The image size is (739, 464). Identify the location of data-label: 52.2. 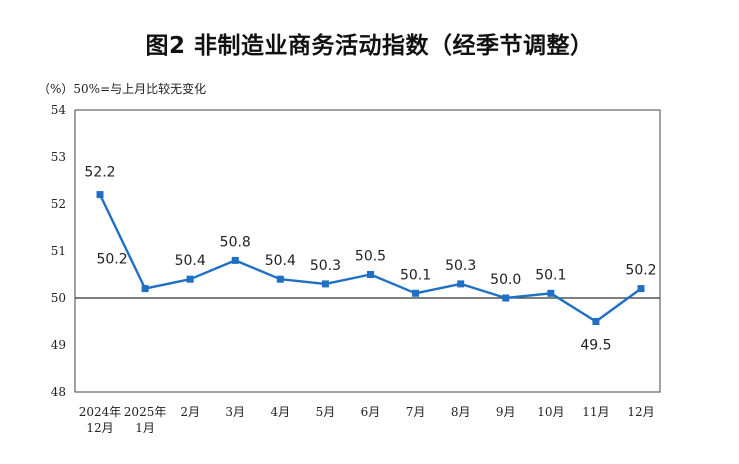
(99, 173).